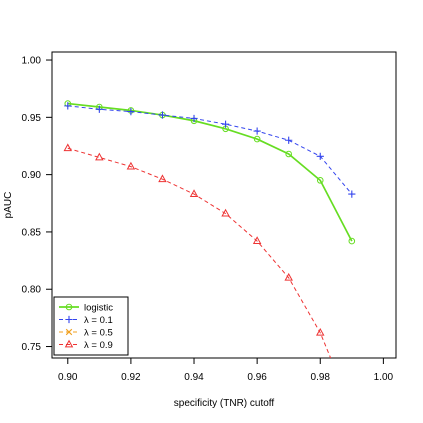 This screenshot has height=423, width=423. Describe the element at coordinates (68, 377) in the screenshot. I see `x-tick-label: 0.90` at that location.